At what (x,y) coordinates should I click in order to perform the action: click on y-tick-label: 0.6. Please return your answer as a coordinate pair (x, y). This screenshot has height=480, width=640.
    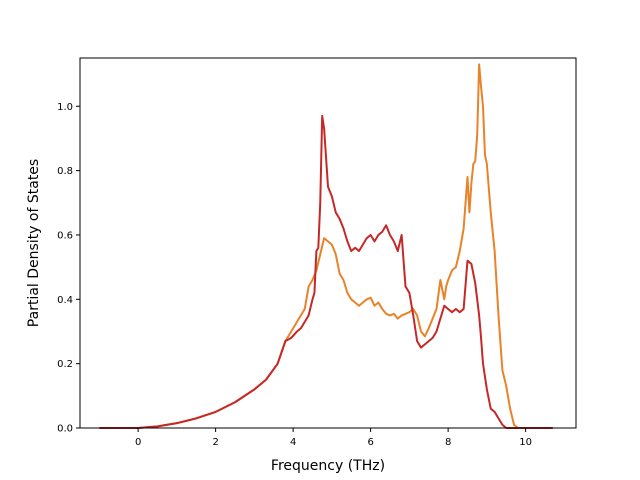
    Looking at the image, I should click on (65, 235).